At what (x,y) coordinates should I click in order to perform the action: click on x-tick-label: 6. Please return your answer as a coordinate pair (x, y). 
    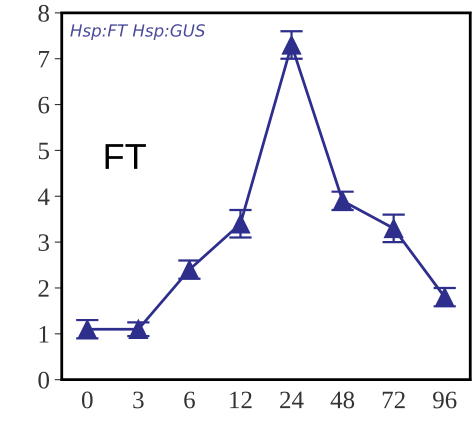
    Looking at the image, I should click on (189, 400).